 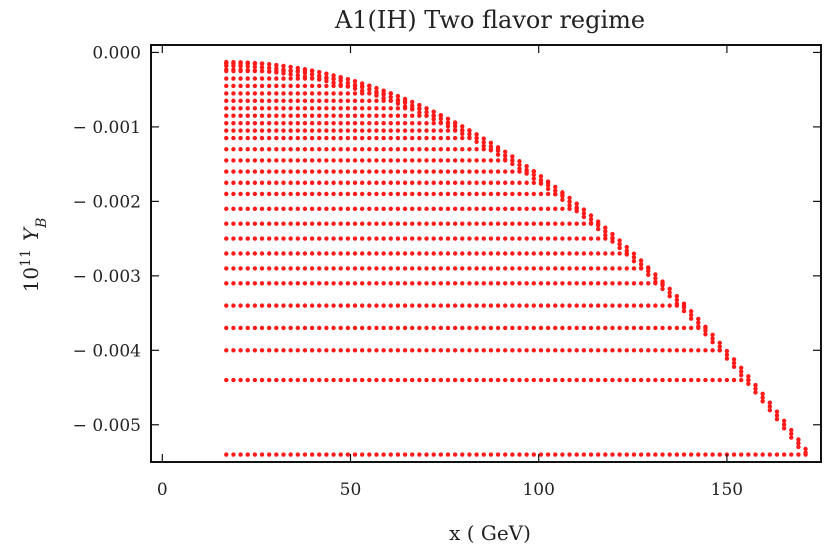 I want to click on x-tick-label: 50, so click(x=351, y=490).